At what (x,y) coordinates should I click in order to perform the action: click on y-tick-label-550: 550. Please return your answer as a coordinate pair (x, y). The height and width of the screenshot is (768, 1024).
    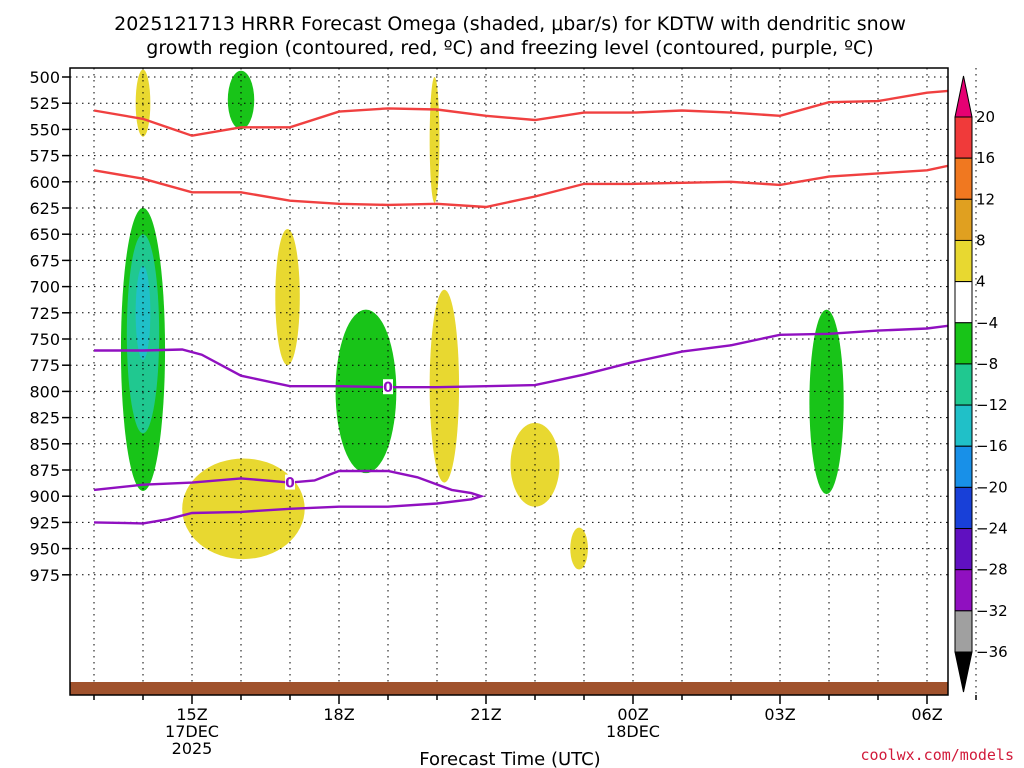
    Looking at the image, I should click on (44, 129).